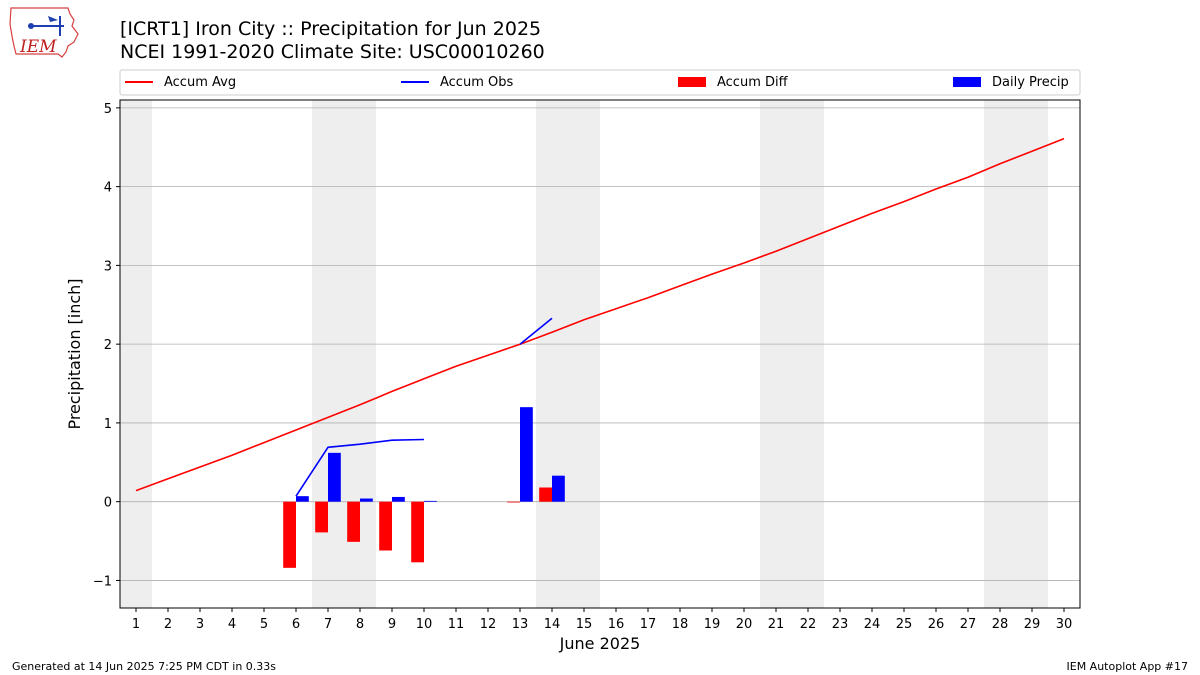 Image resolution: width=1200 pixels, height=675 pixels. I want to click on x-tick-label-16: 16, so click(616, 624).